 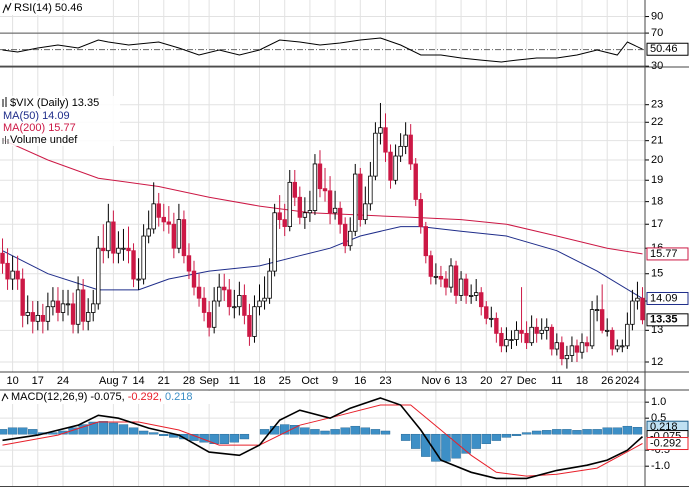 What do you see at coordinates (582, 381) in the screenshot?
I see `x-tick-label: 18` at bounding box center [582, 381].